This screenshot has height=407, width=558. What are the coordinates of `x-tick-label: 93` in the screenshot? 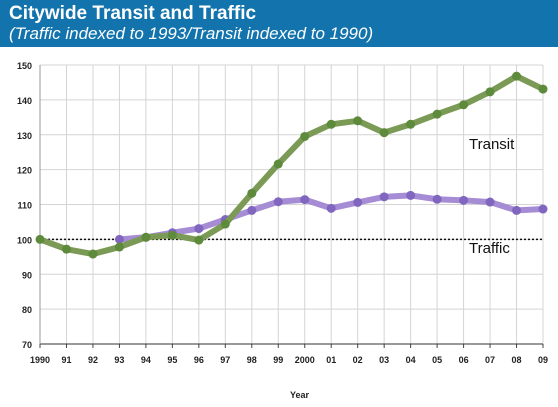 It's located at (119, 360).